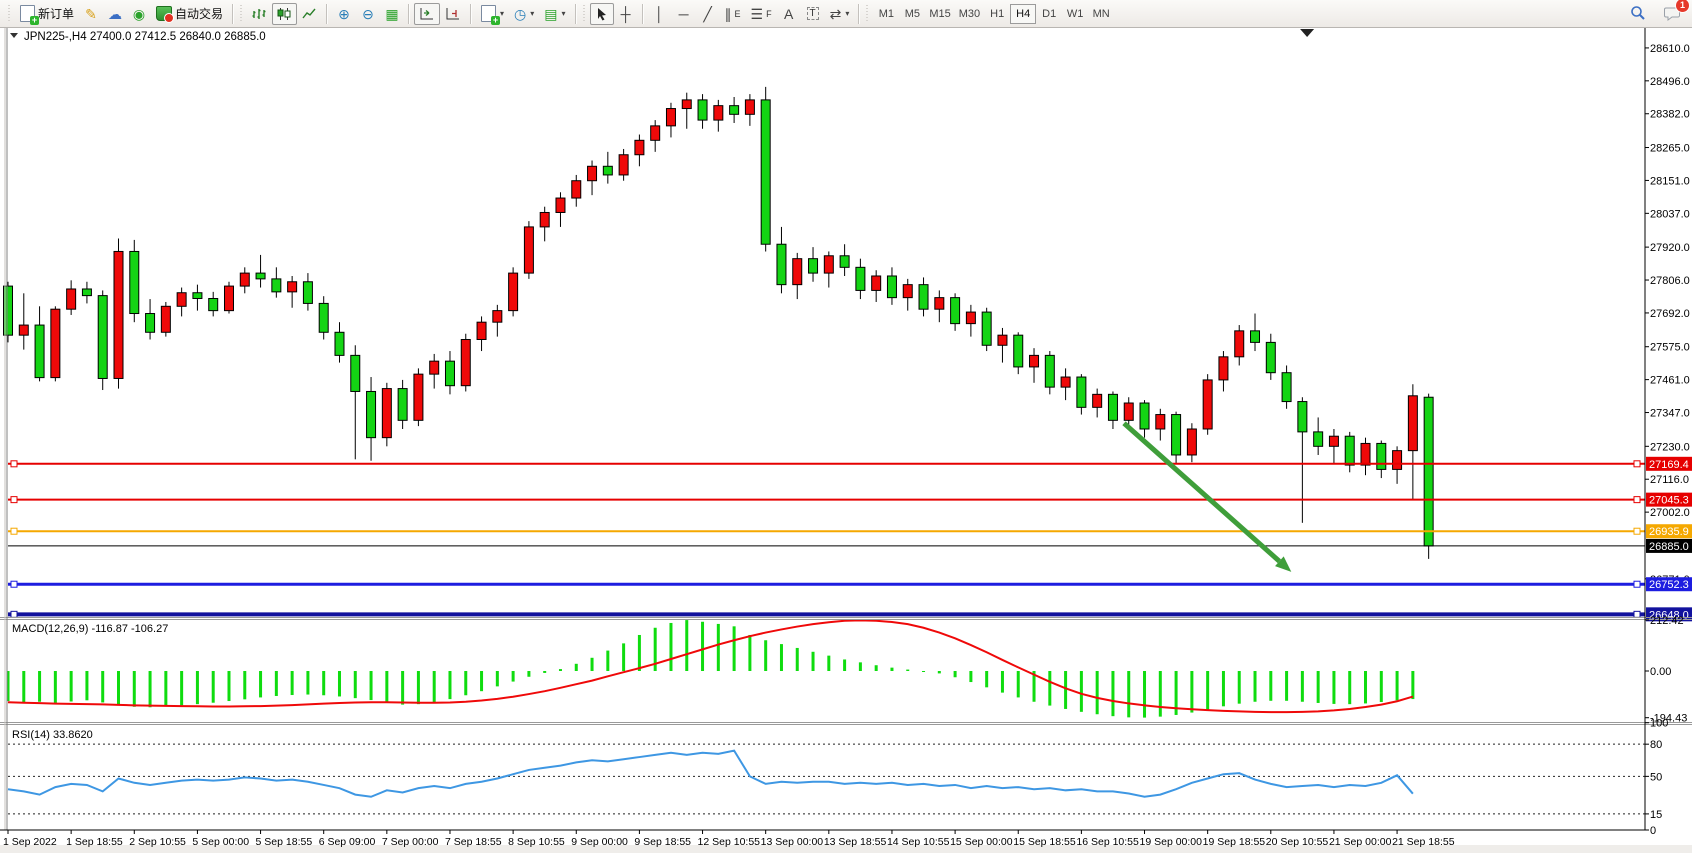 Image resolution: width=1692 pixels, height=853 pixels. What do you see at coordinates (601, 13) in the screenshot?
I see `cursor-tool-button` at bounding box center [601, 13].